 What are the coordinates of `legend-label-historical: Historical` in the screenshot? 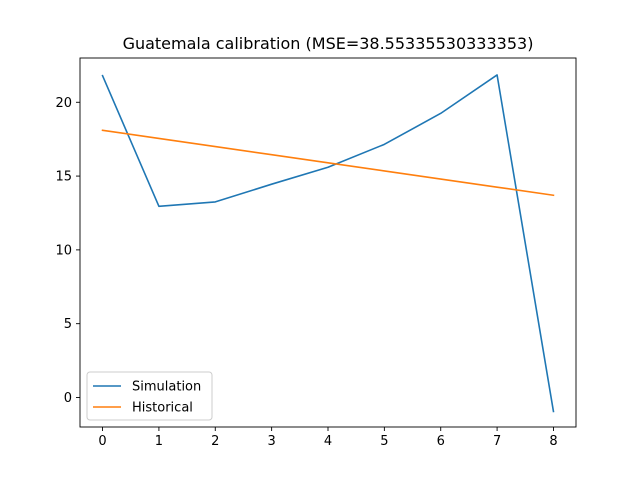 It's located at (162, 408).